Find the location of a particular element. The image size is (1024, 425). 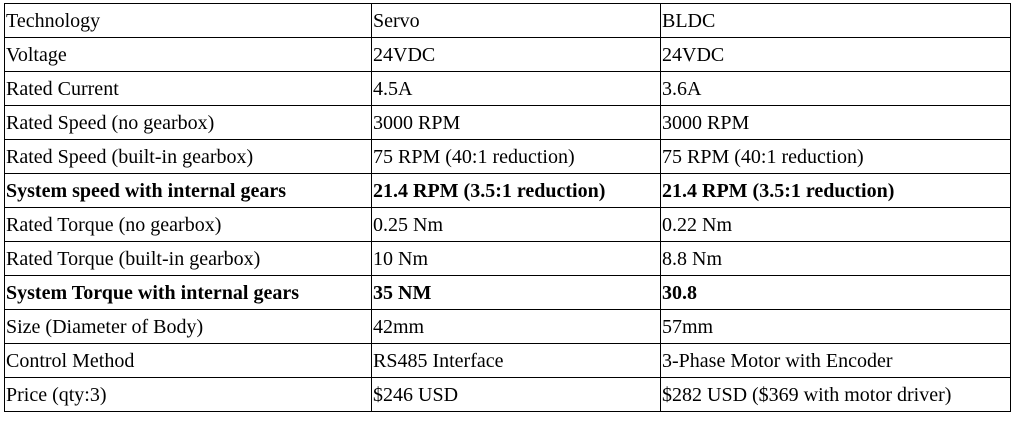

row-label: Rated Speed (no gearbox) is located at coordinates (188, 122).